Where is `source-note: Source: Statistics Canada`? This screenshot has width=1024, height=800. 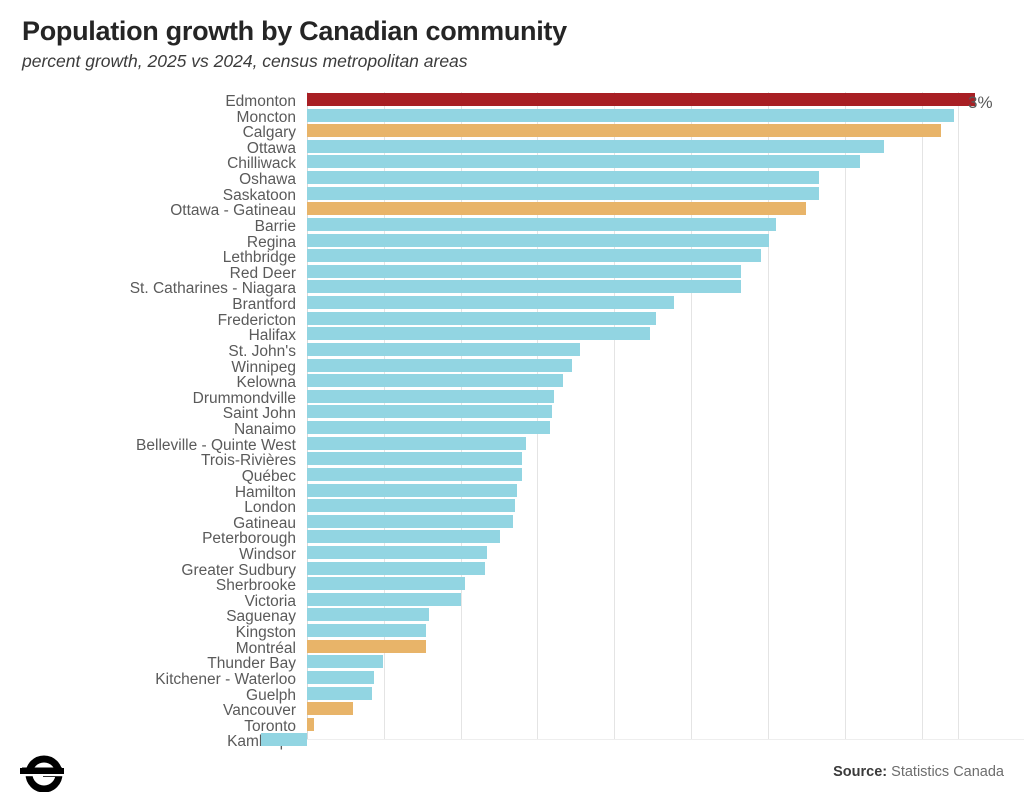 source-note: Source: Statistics Canada is located at coordinates (918, 772).